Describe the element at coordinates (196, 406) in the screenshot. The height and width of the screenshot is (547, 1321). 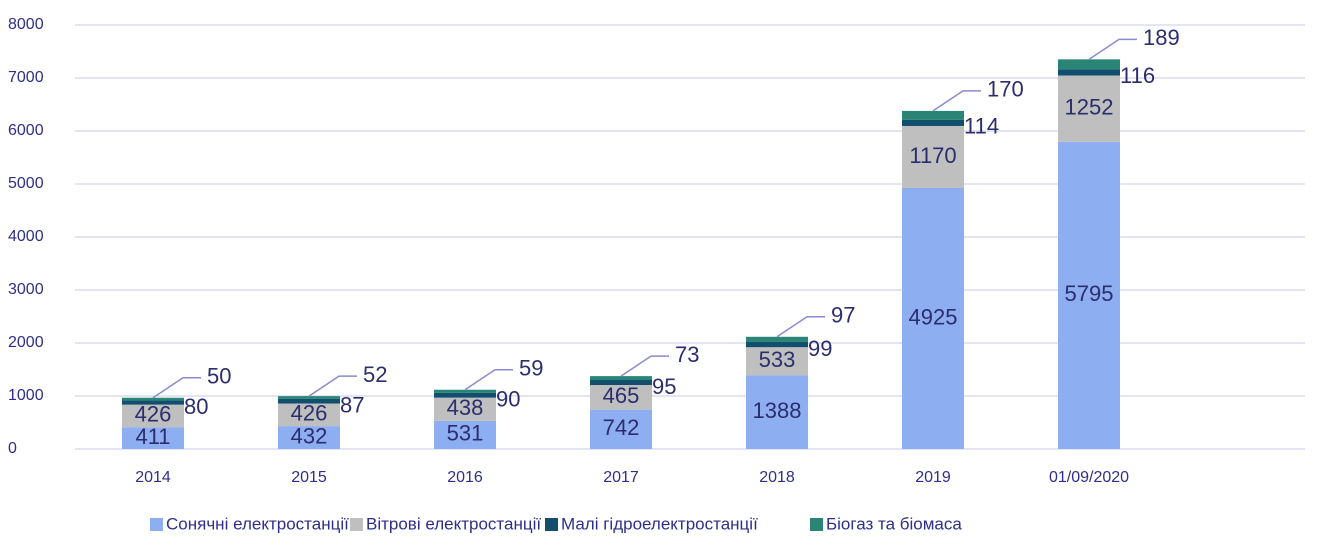
I see `data-label: 80` at that location.